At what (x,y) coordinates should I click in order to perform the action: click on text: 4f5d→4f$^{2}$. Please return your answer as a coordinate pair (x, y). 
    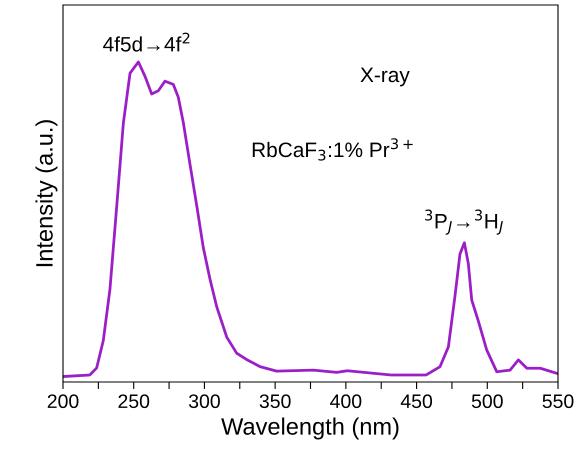
    Looking at the image, I should click on (146, 42).